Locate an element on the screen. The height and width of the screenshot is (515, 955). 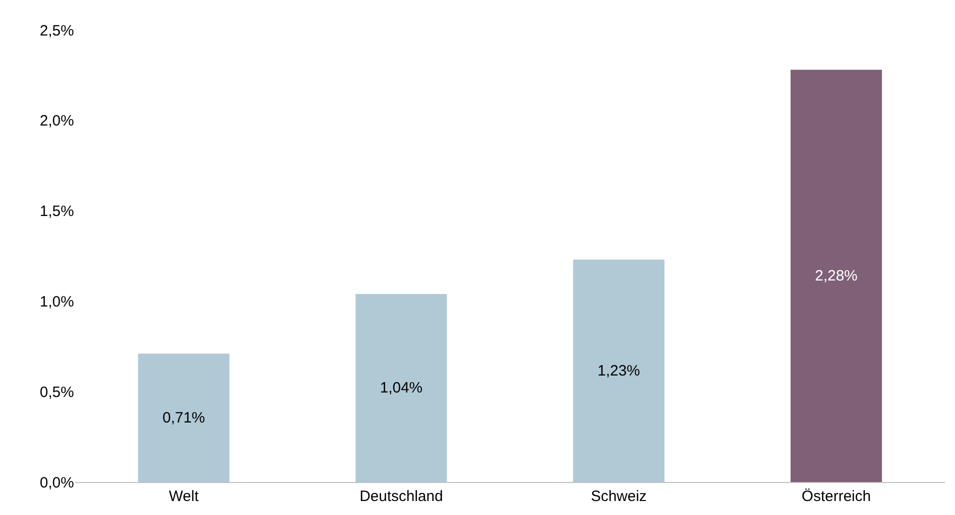
x-tick-label: Deutschland is located at coordinates (401, 496).